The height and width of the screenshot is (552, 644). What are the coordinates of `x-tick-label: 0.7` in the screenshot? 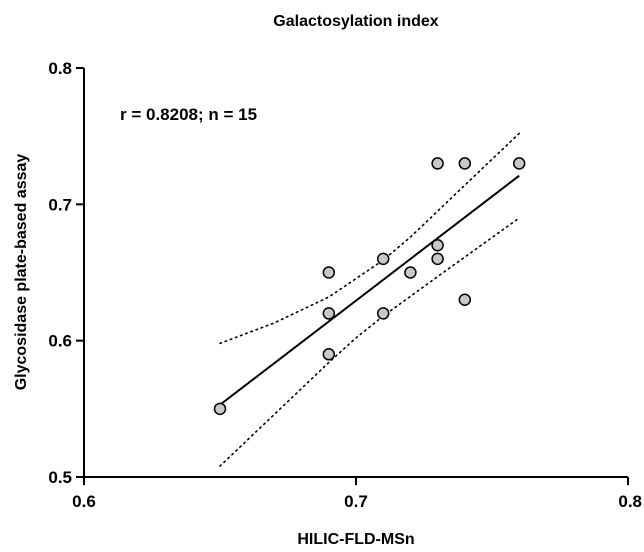 It's located at (356, 501).